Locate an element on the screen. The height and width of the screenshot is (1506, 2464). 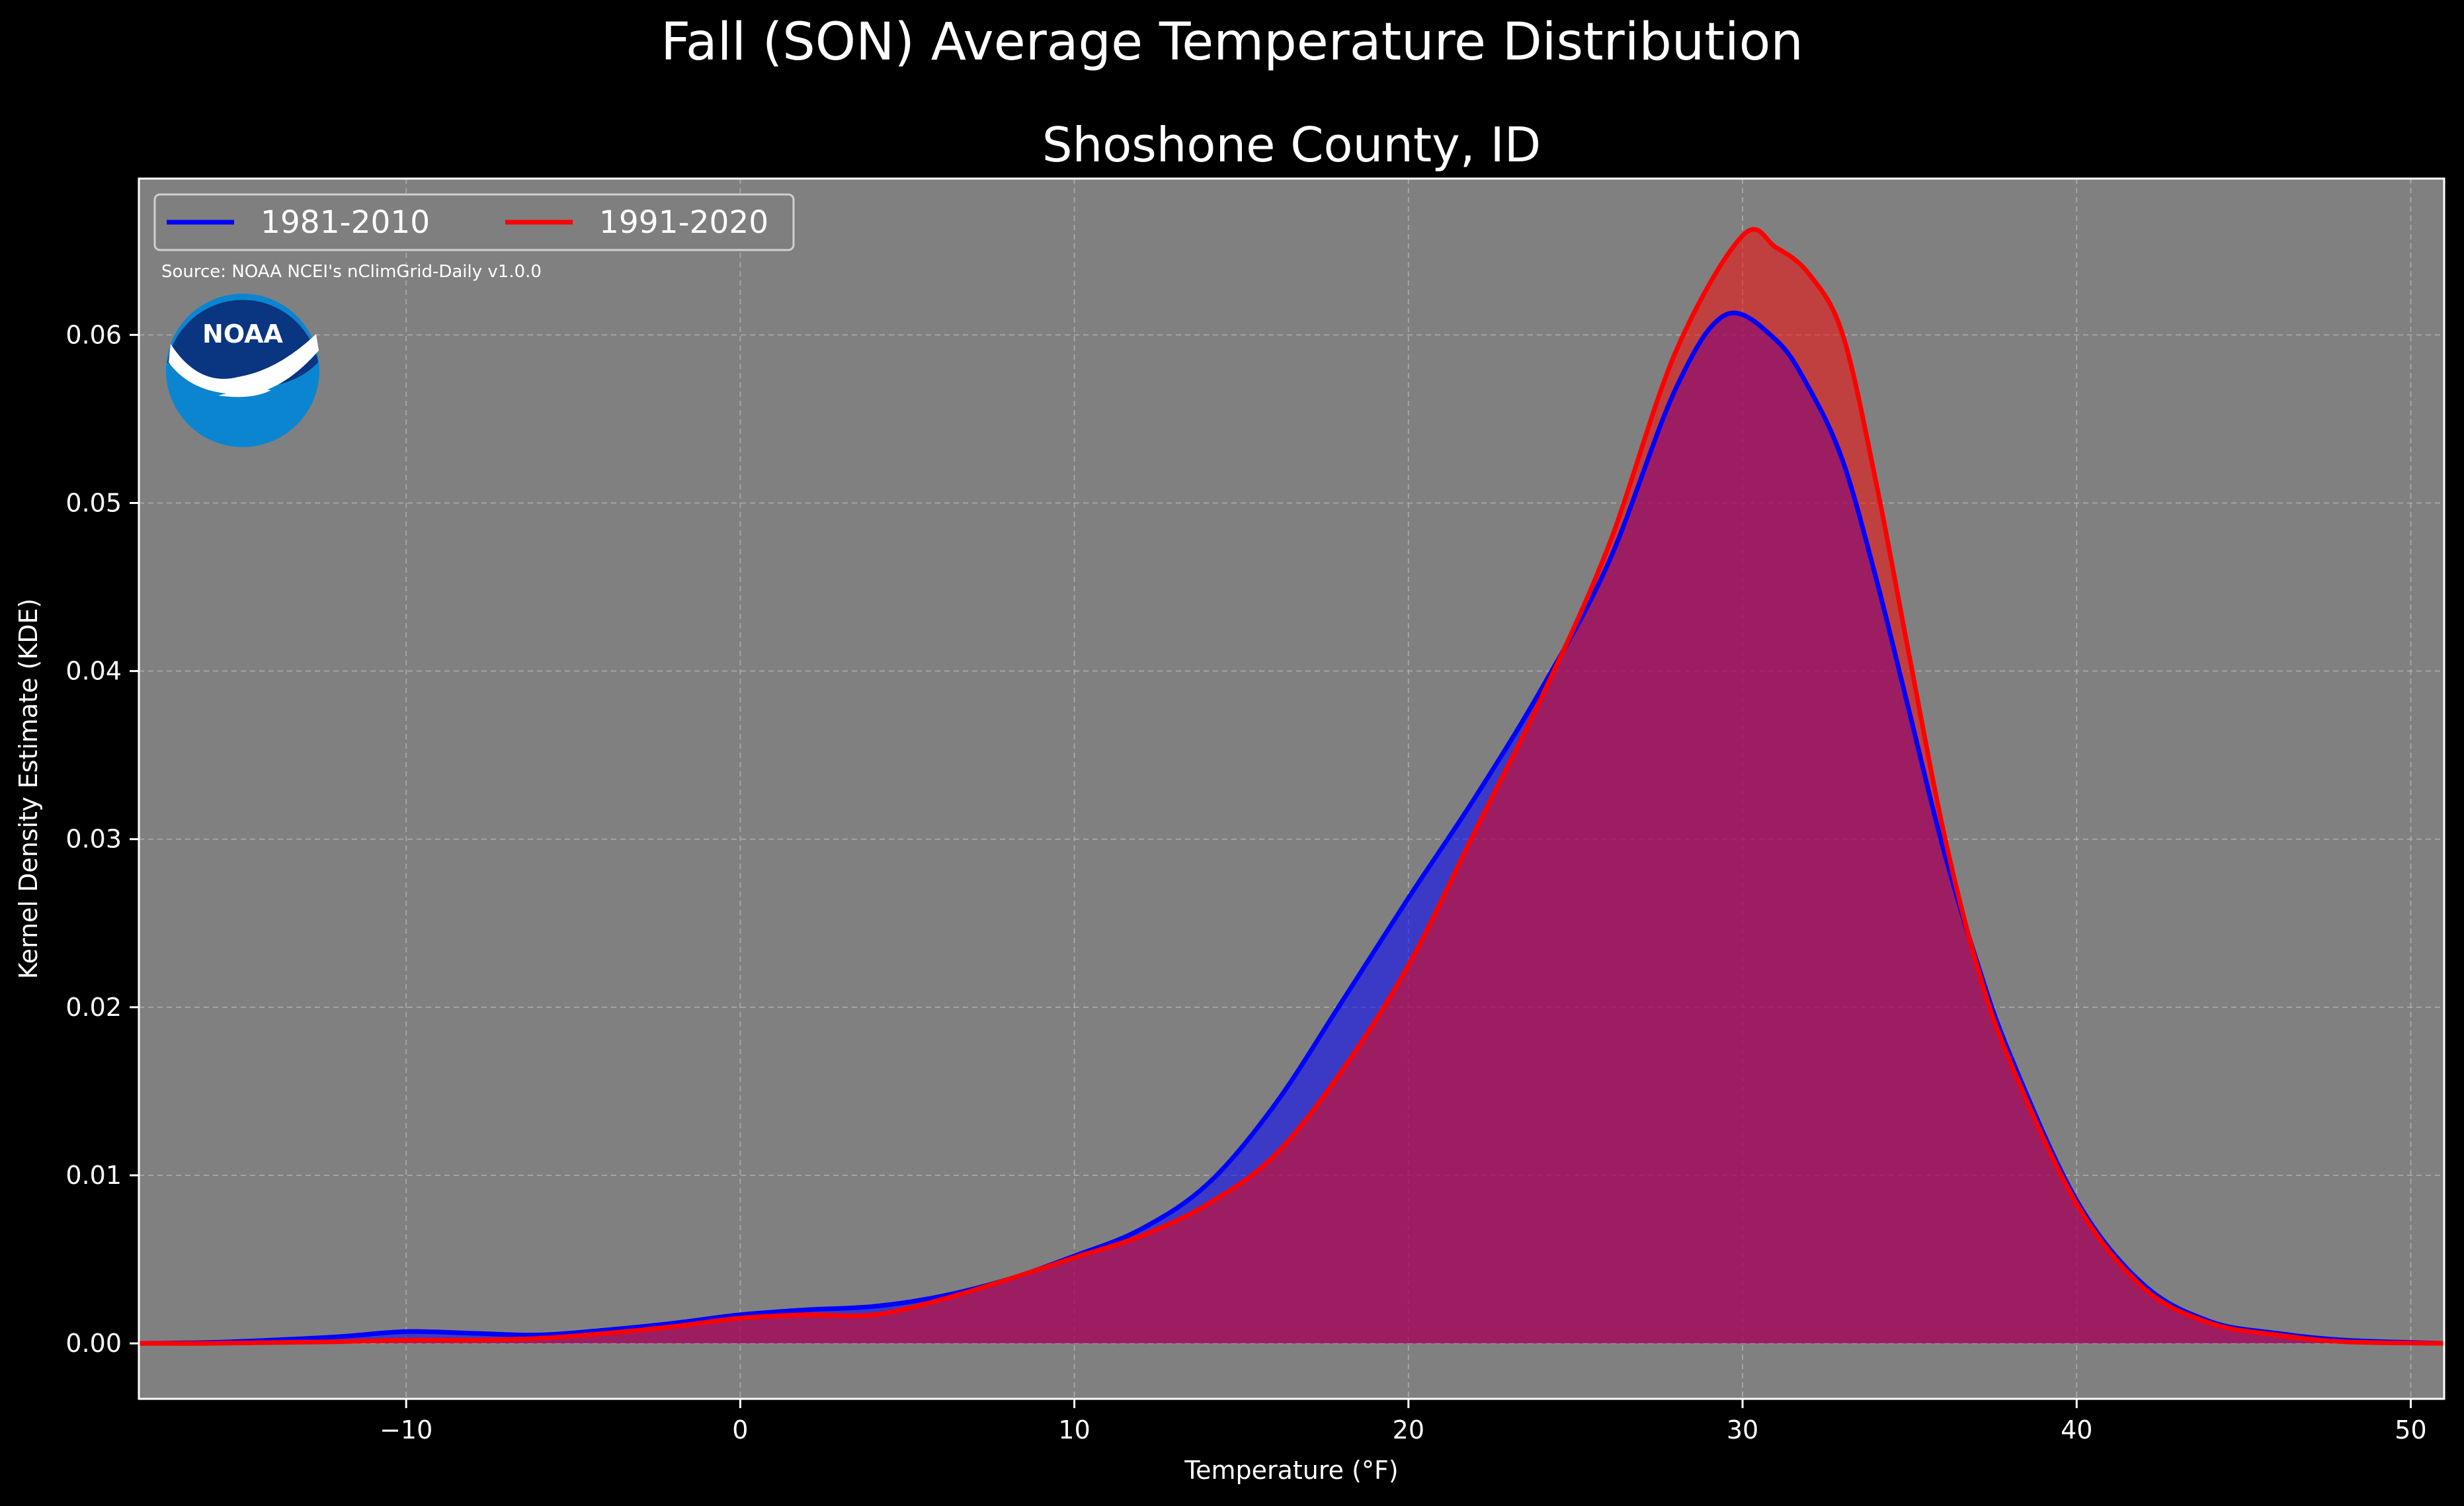
legend: 1981-2010 1991-2020 is located at coordinates (474, 222).